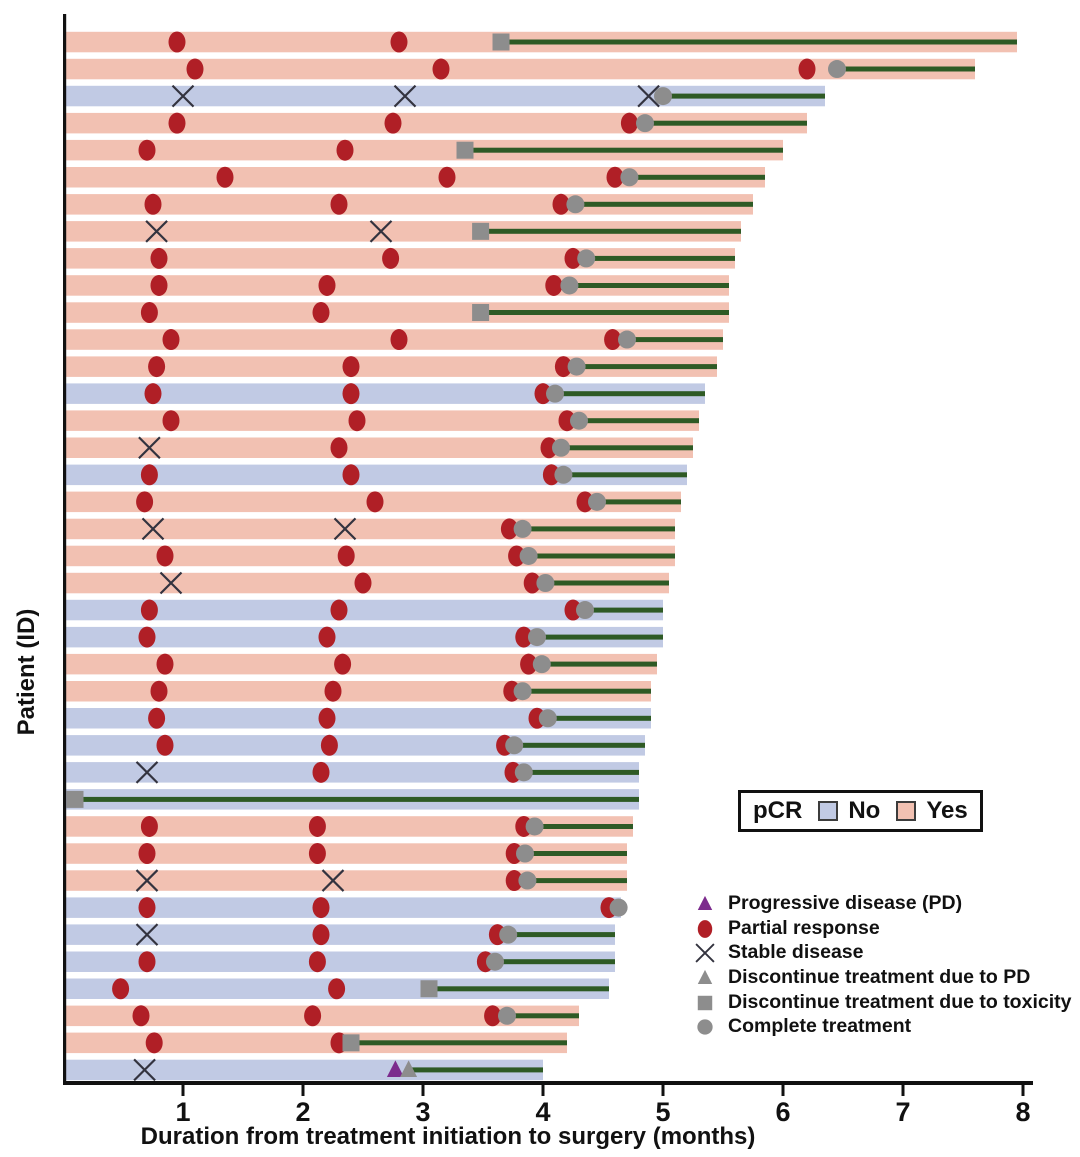 The width and height of the screenshot is (1080, 1157). What do you see at coordinates (947, 810) in the screenshot?
I see `pcr-item-label: Yes` at bounding box center [947, 810].